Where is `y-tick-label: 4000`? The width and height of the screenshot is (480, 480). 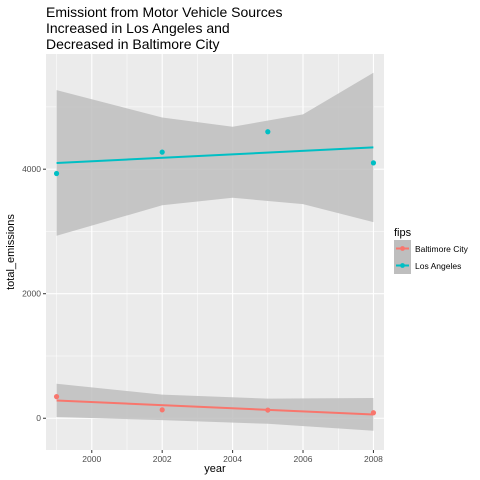 y-tick-label: 4000 is located at coordinates (31, 169).